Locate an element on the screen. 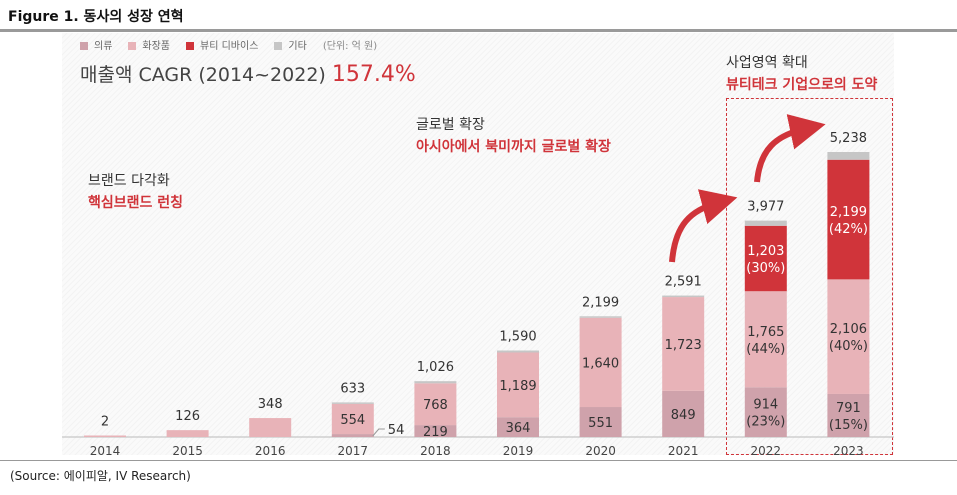  data-label: (23%) is located at coordinates (765, 422).